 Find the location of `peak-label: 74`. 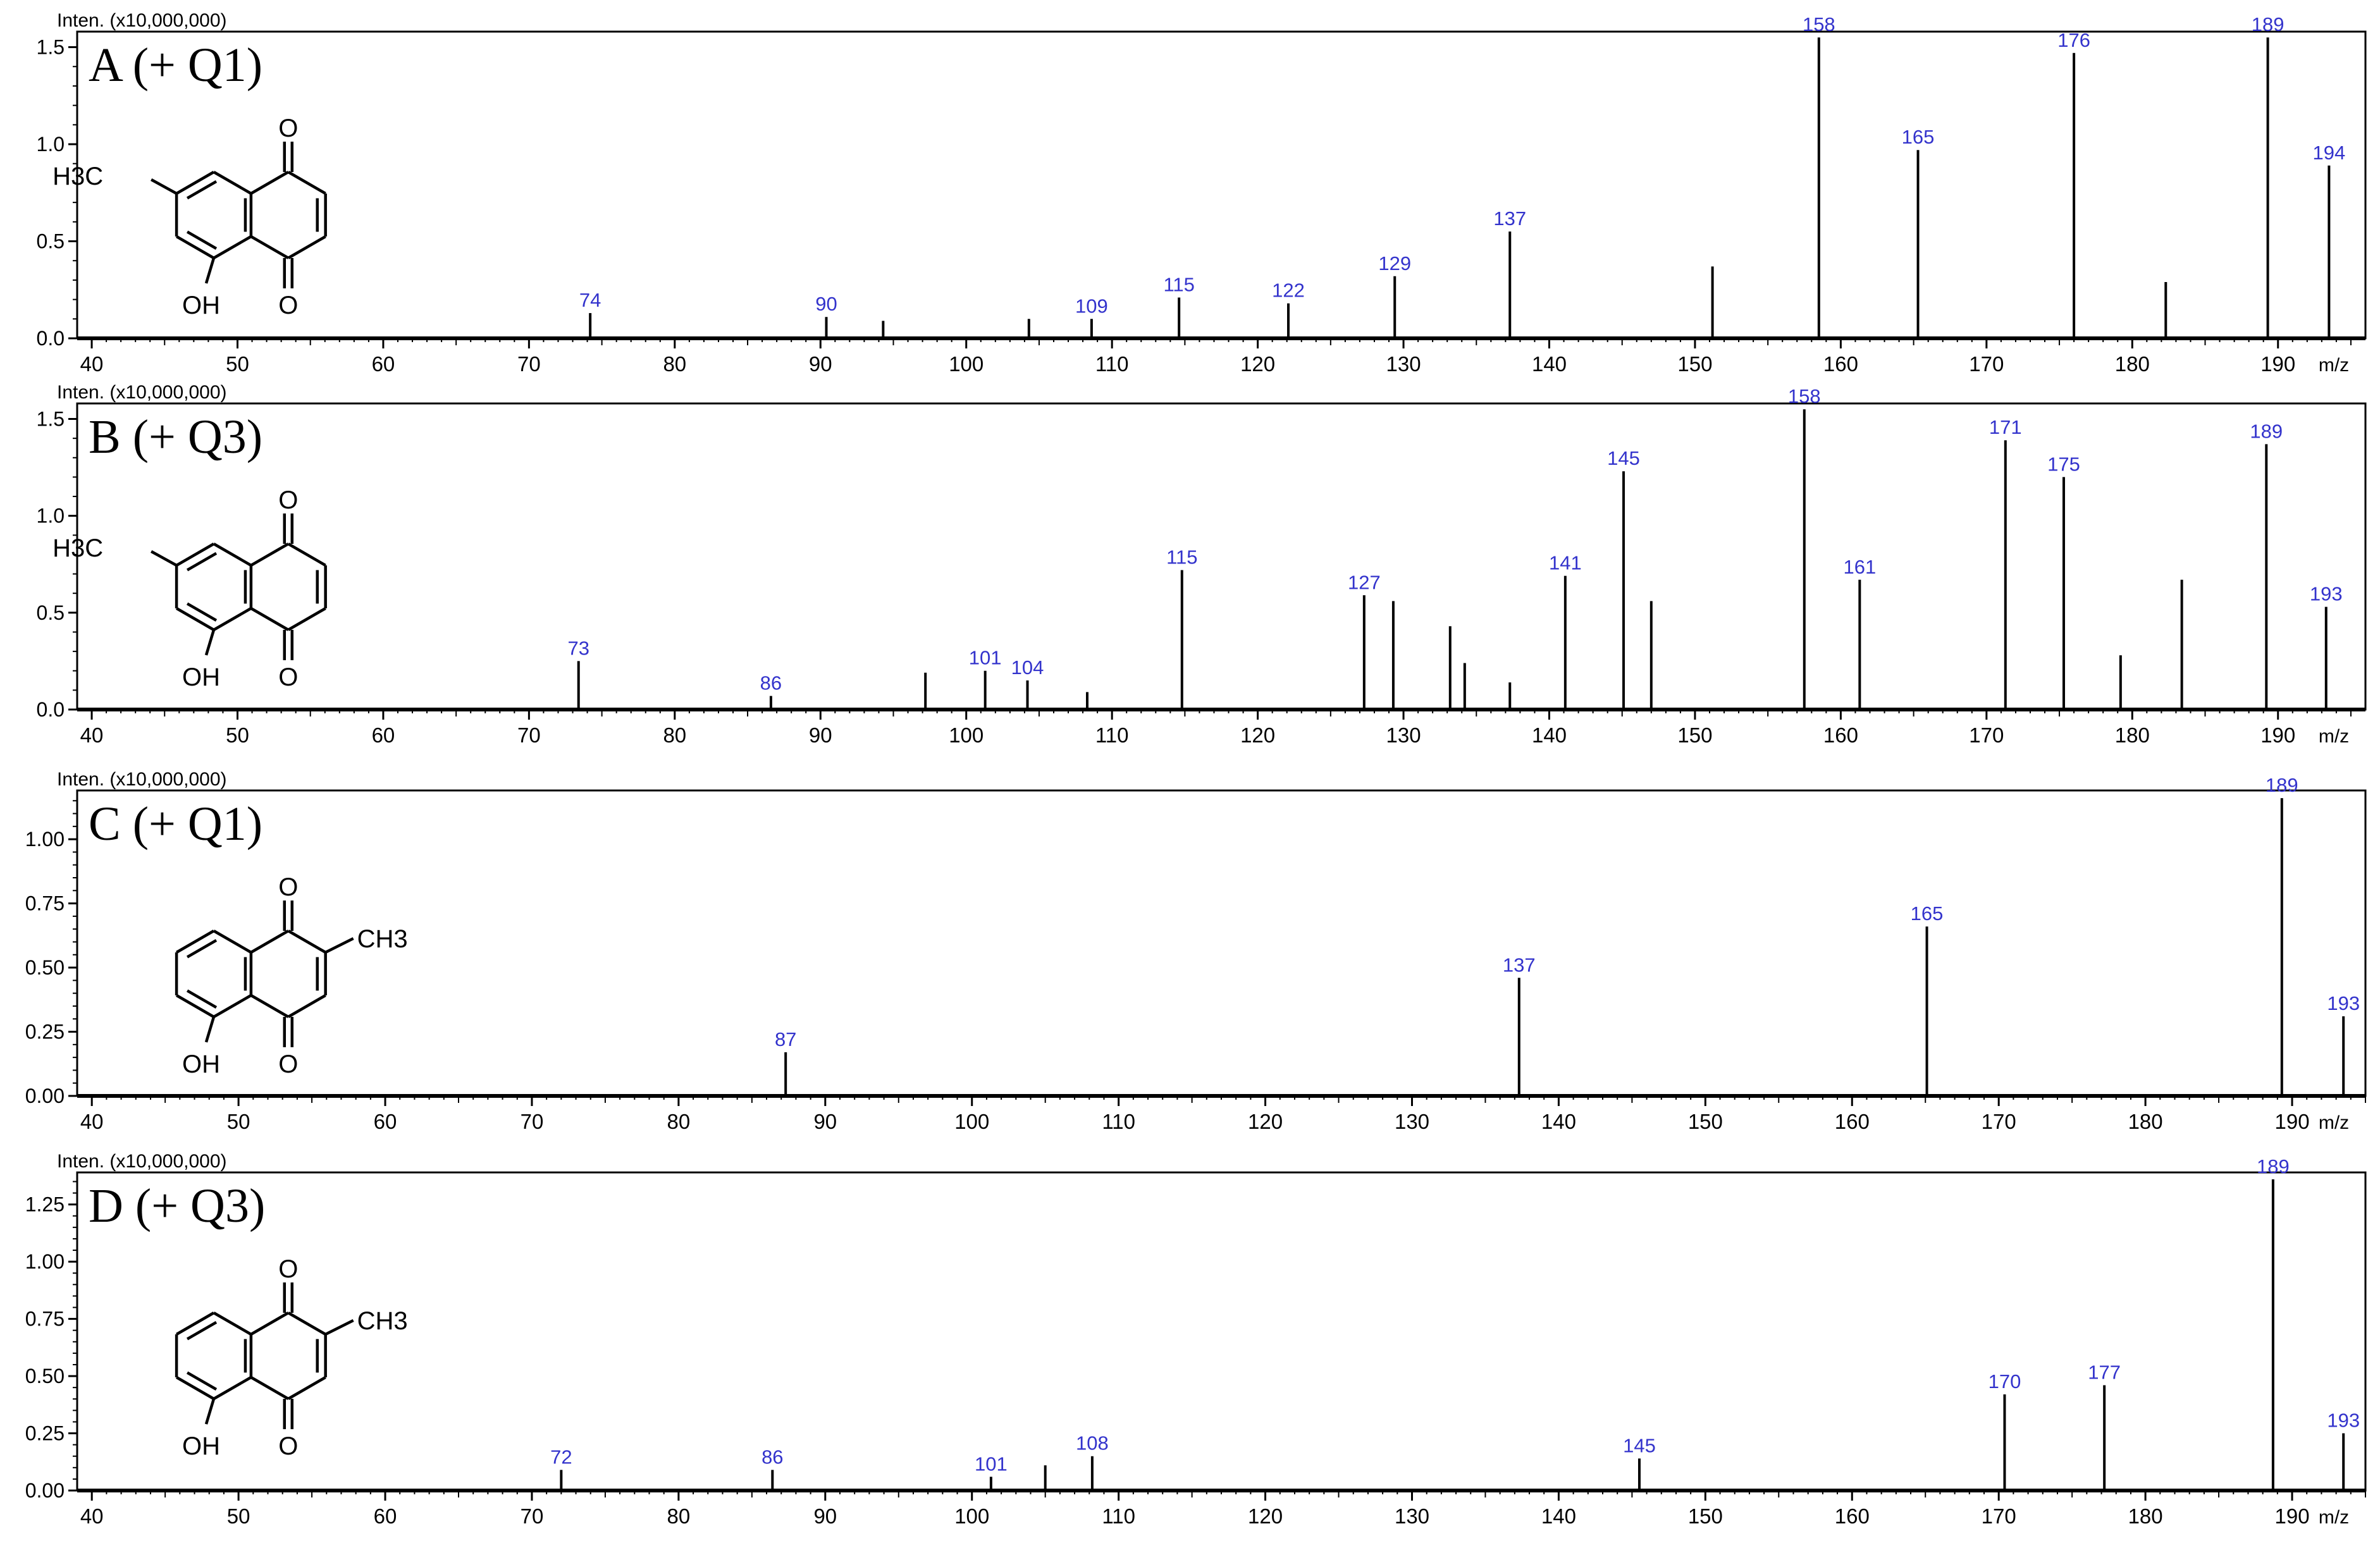

peak-label: 74 is located at coordinates (590, 300).